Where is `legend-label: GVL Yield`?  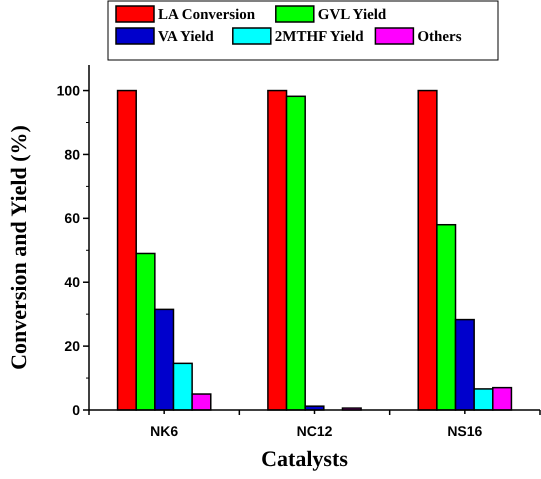
legend-label: GVL Yield is located at coordinates (352, 15).